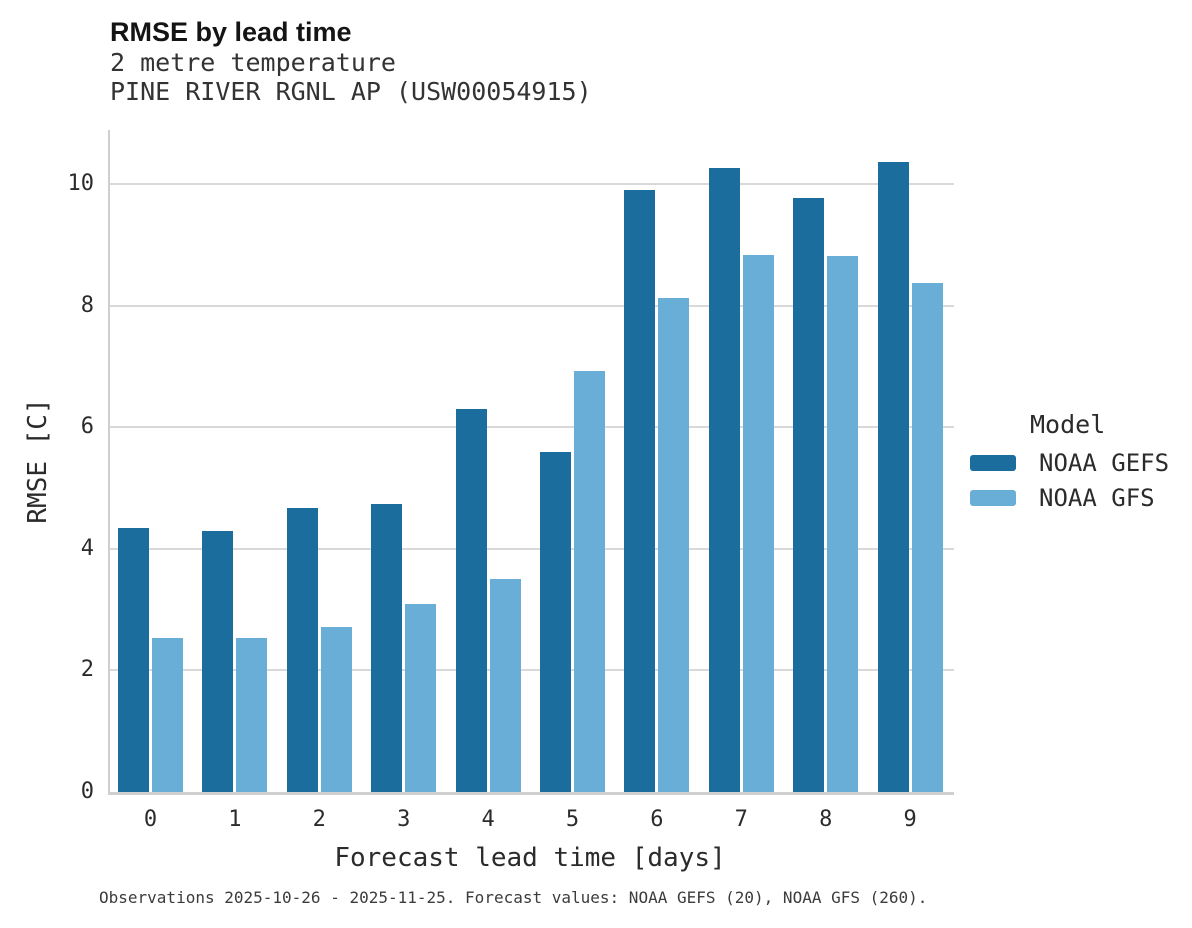  I want to click on x-axis-title: Forecast lead time [days], so click(530, 858).